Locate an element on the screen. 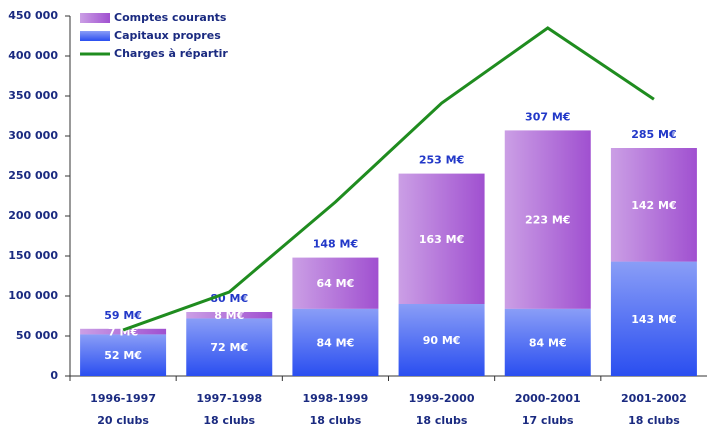  value-label: 163 M€ is located at coordinates (441, 239).